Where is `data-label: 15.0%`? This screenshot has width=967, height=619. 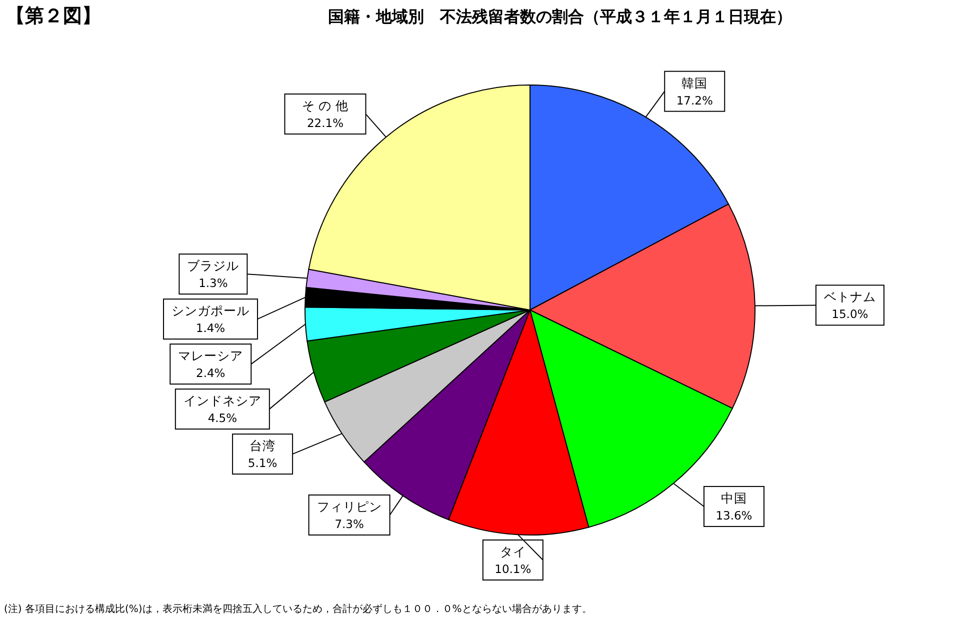 data-label: 15.0% is located at coordinates (850, 314).